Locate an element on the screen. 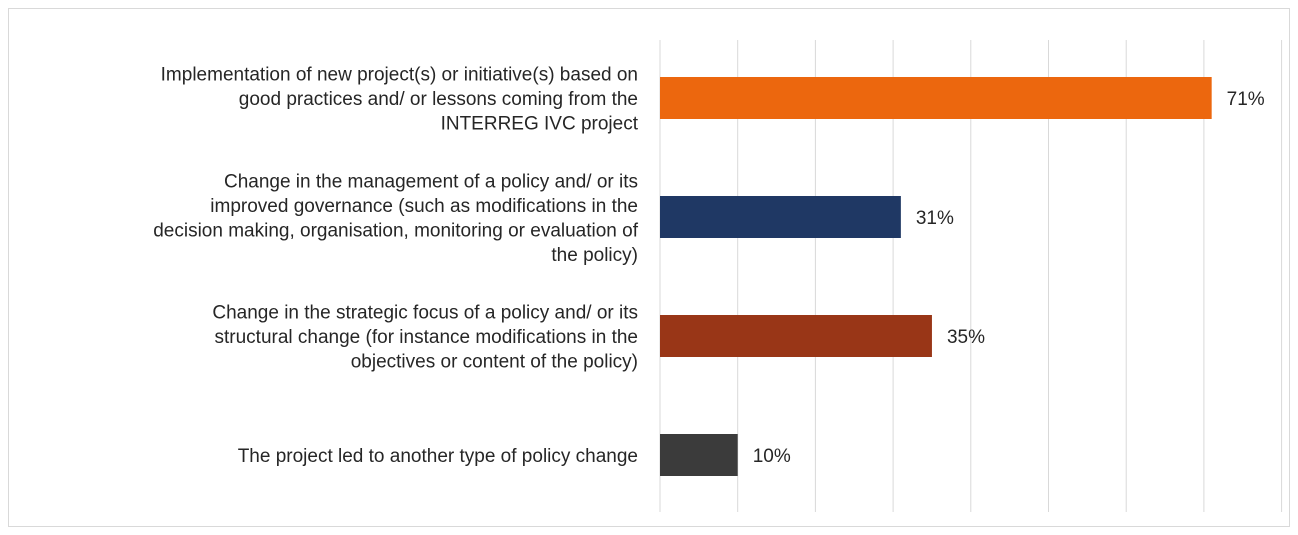 The image size is (1298, 535). data-label-4: 10% is located at coordinates (772, 456).